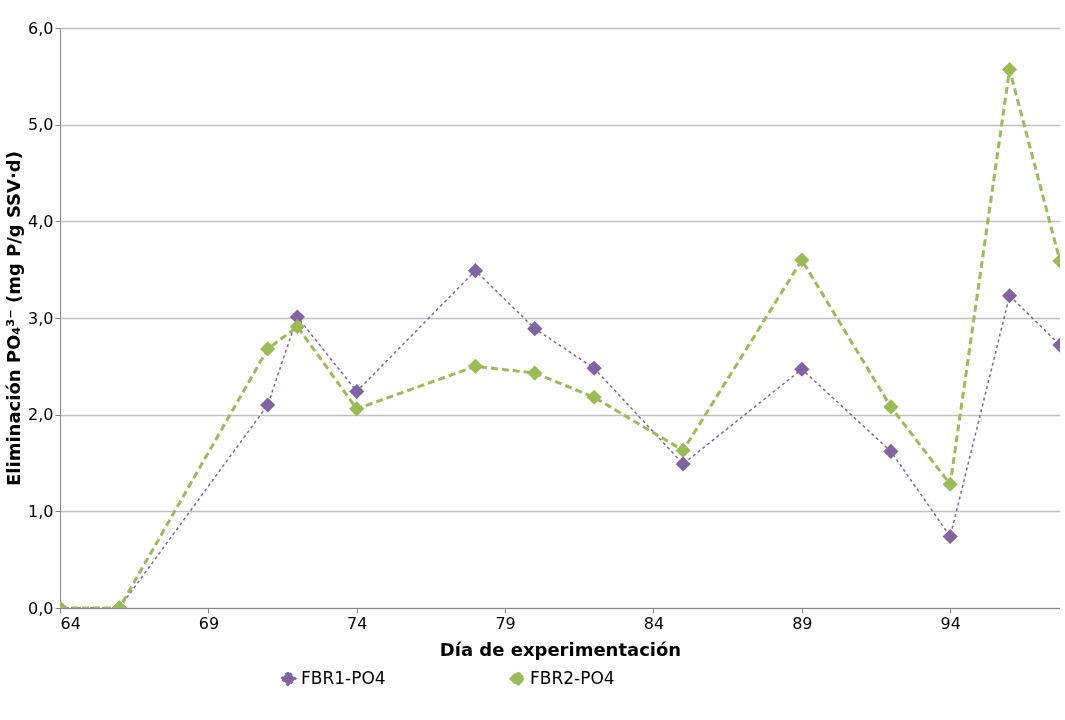 The height and width of the screenshot is (720, 1065). What do you see at coordinates (343, 677) in the screenshot?
I see `legend-label: FBR1-PO4` at bounding box center [343, 677].